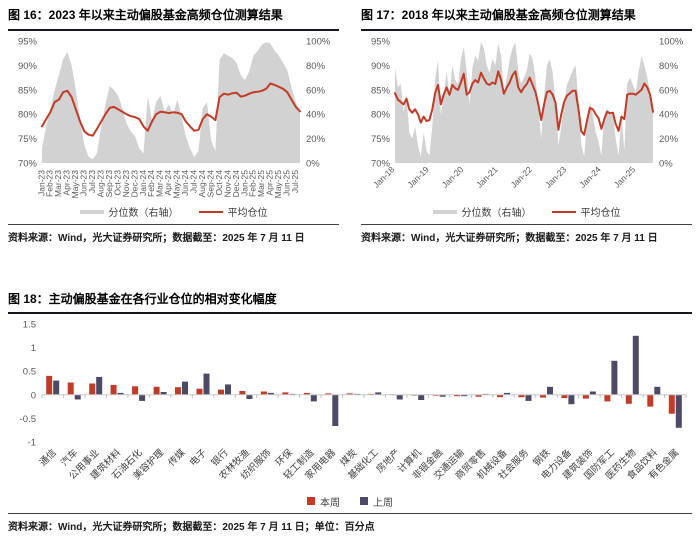 This screenshot has width=700, height=545. Describe the element at coordinates (261, 182) in the screenshot. I see `svg-text: Mar-25` at that location.